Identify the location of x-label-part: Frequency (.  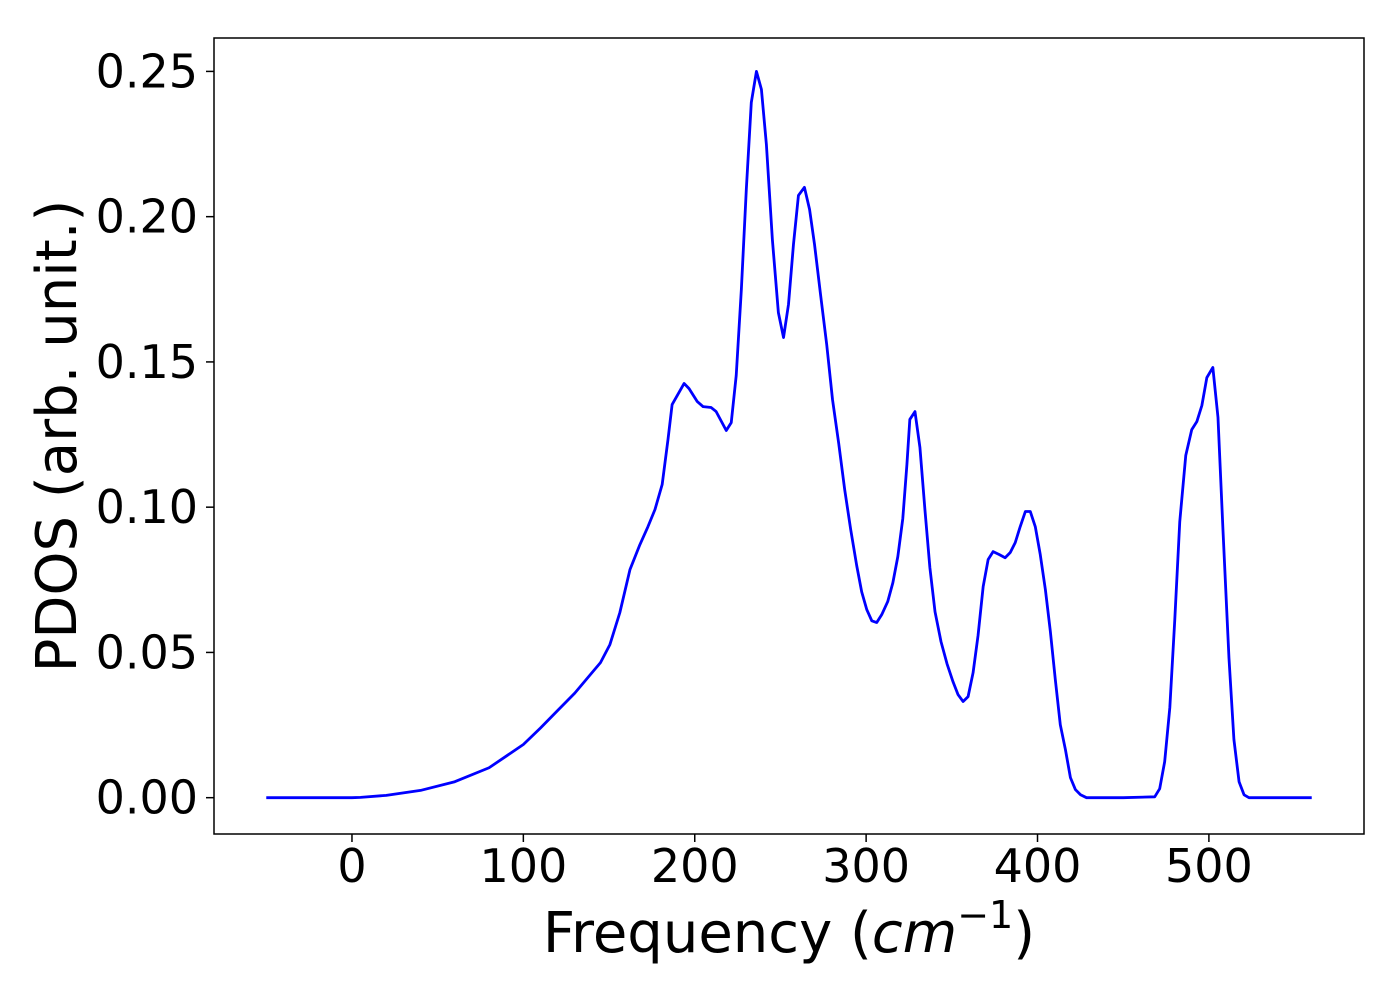
(707, 933).